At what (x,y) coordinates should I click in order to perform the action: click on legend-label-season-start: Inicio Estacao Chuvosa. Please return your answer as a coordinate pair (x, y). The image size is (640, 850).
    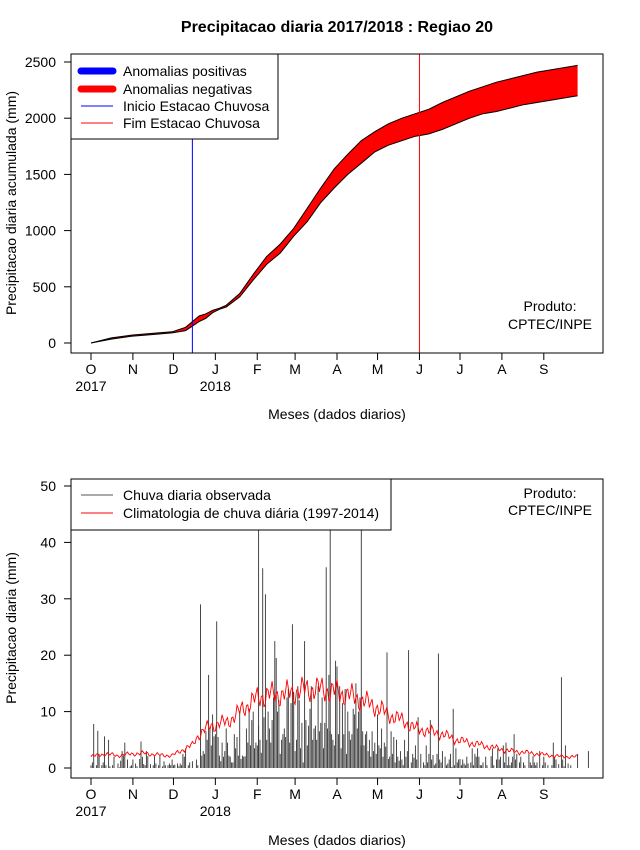
    Looking at the image, I should click on (196, 106).